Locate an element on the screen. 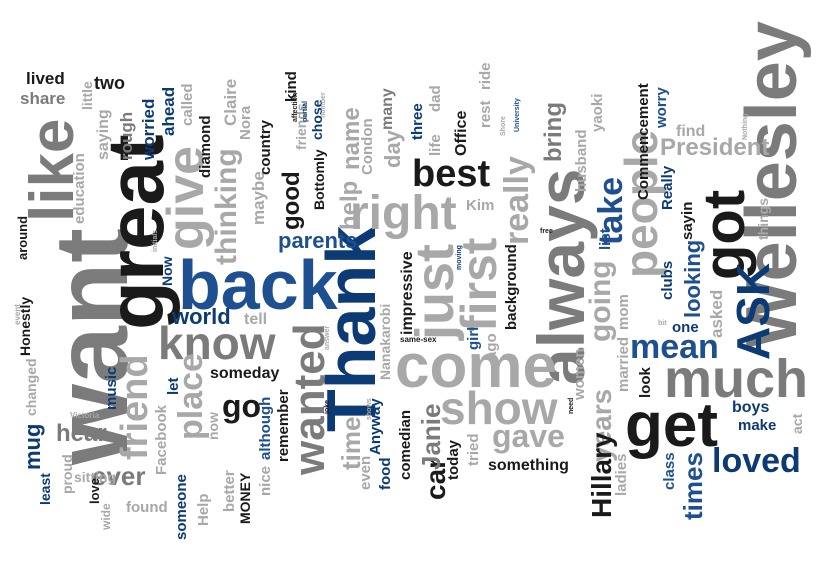  cloud-word: Condon is located at coordinates (367, 146).